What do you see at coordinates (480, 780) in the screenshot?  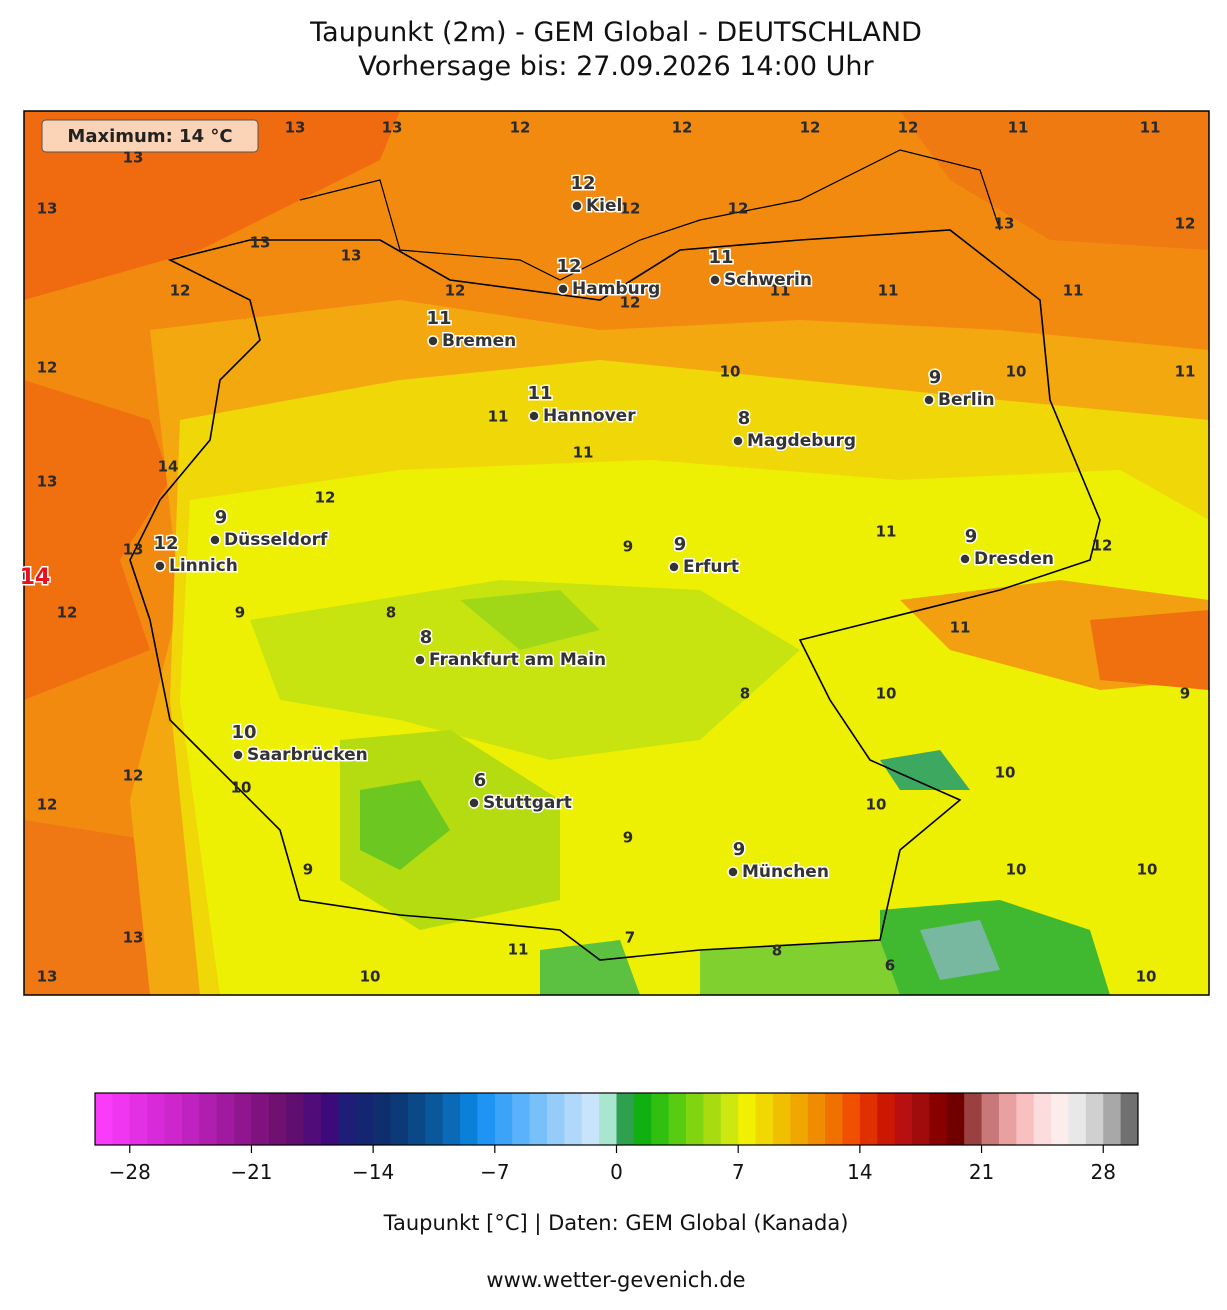 I see `city-value: 6` at bounding box center [480, 780].